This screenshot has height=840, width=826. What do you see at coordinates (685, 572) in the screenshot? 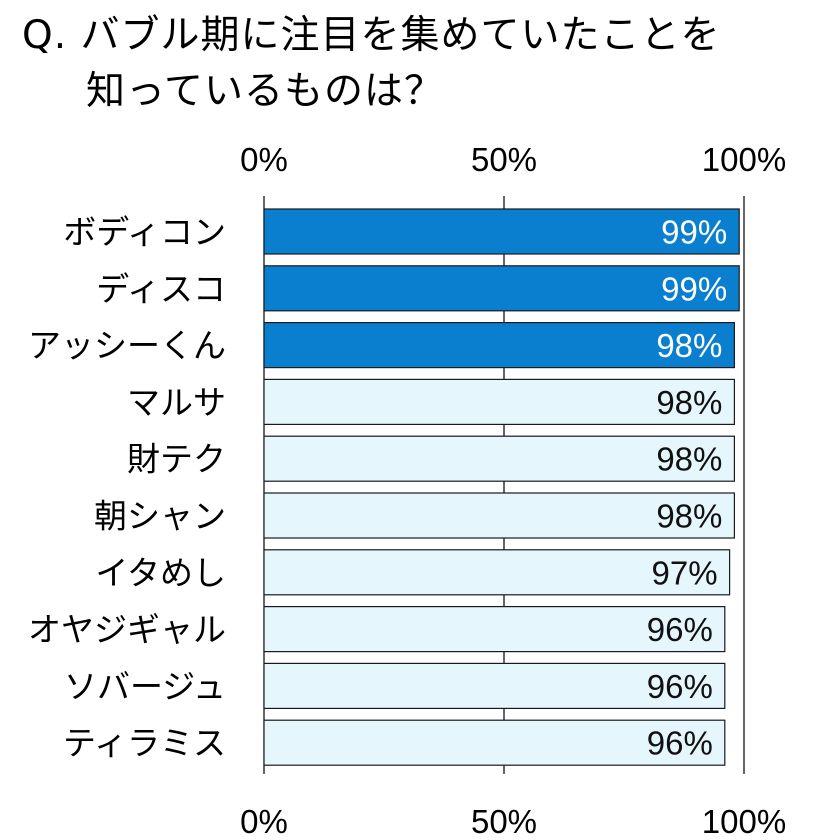
I see `data-label: 97%` at bounding box center [685, 572].